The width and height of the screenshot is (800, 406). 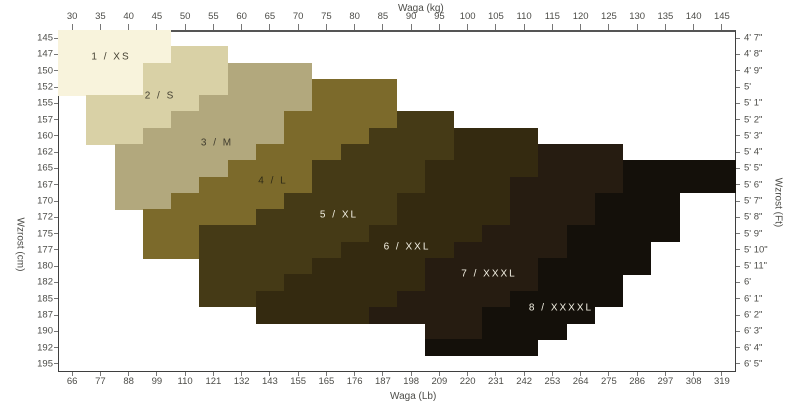 What do you see at coordinates (756, 250) in the screenshot?
I see `ft-tick-label: 5' 10"` at bounding box center [756, 250].